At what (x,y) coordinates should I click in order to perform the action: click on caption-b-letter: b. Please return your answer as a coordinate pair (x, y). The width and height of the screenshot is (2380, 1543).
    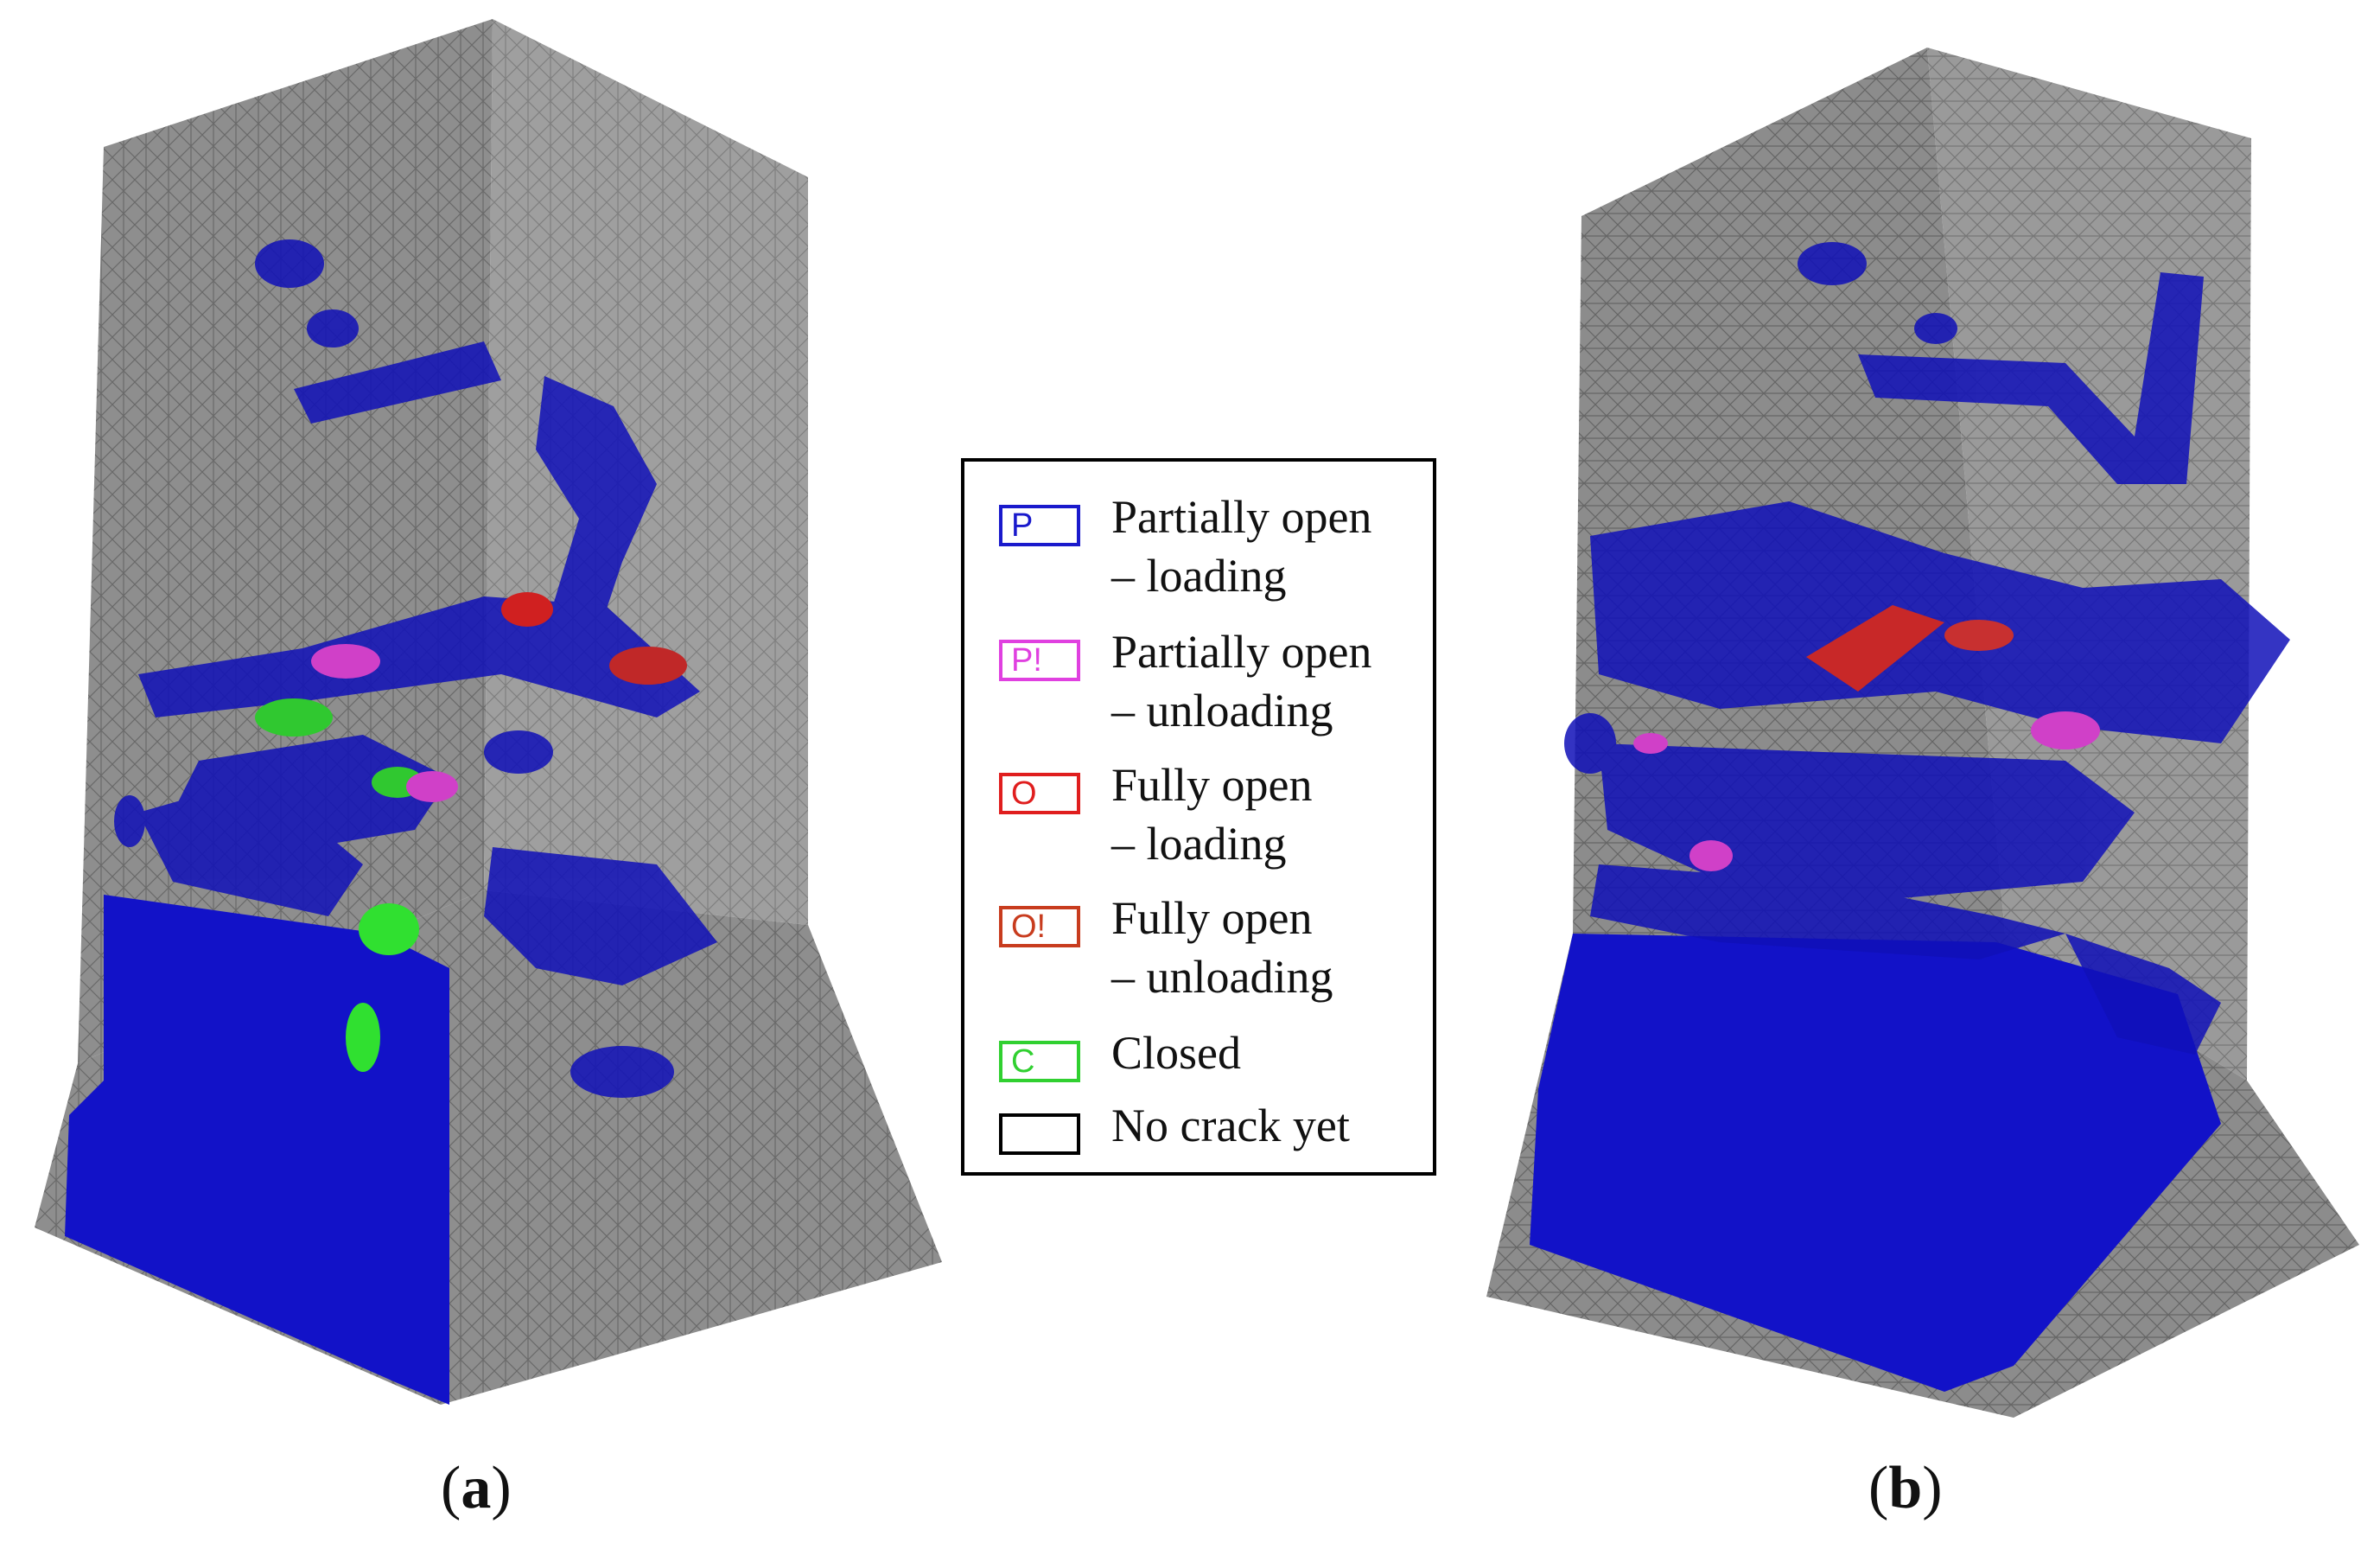
    Looking at the image, I should click on (1905, 1488).